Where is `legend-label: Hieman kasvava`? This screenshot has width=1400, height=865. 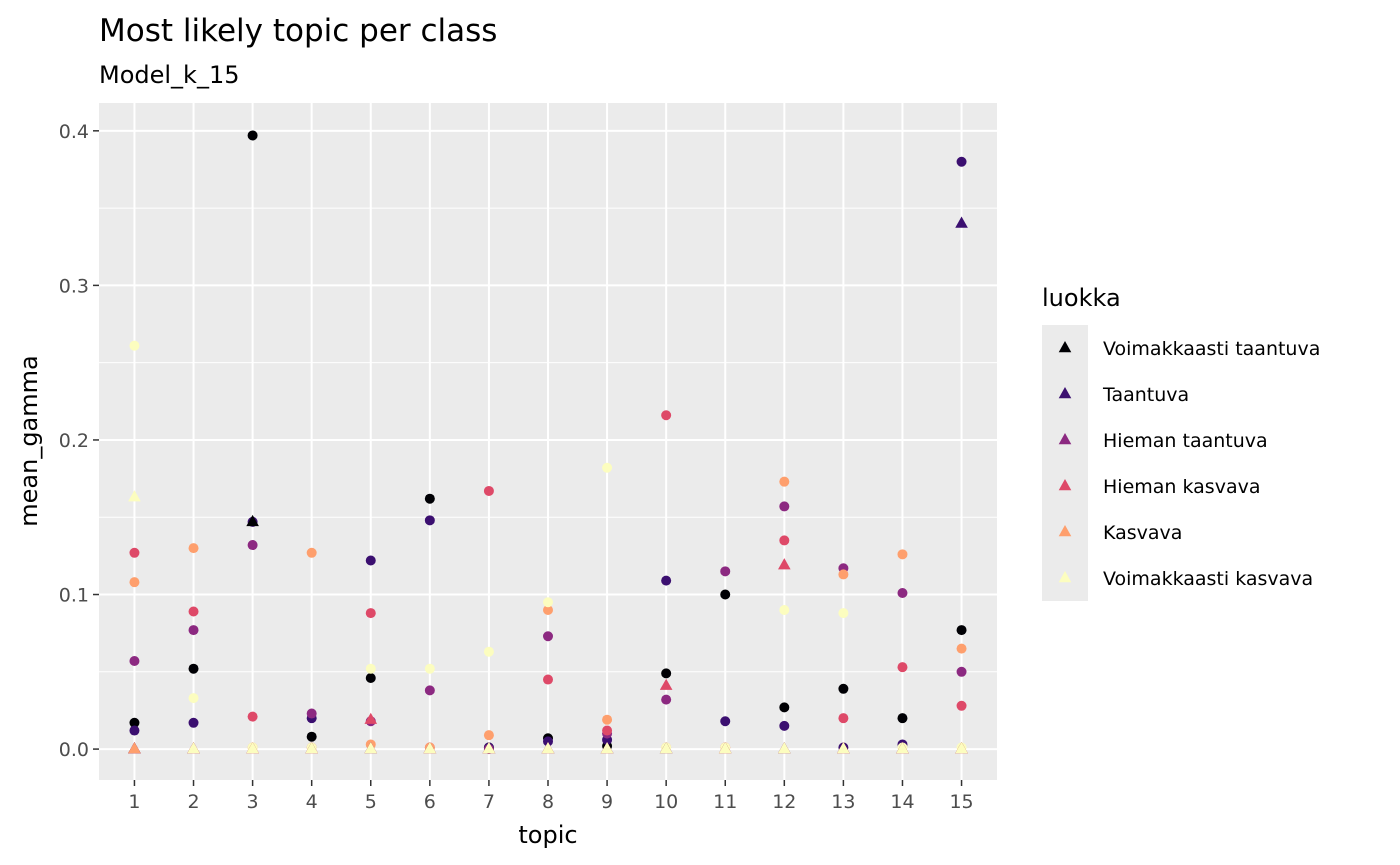
legend-label: Hieman kasvava is located at coordinates (1181, 487).